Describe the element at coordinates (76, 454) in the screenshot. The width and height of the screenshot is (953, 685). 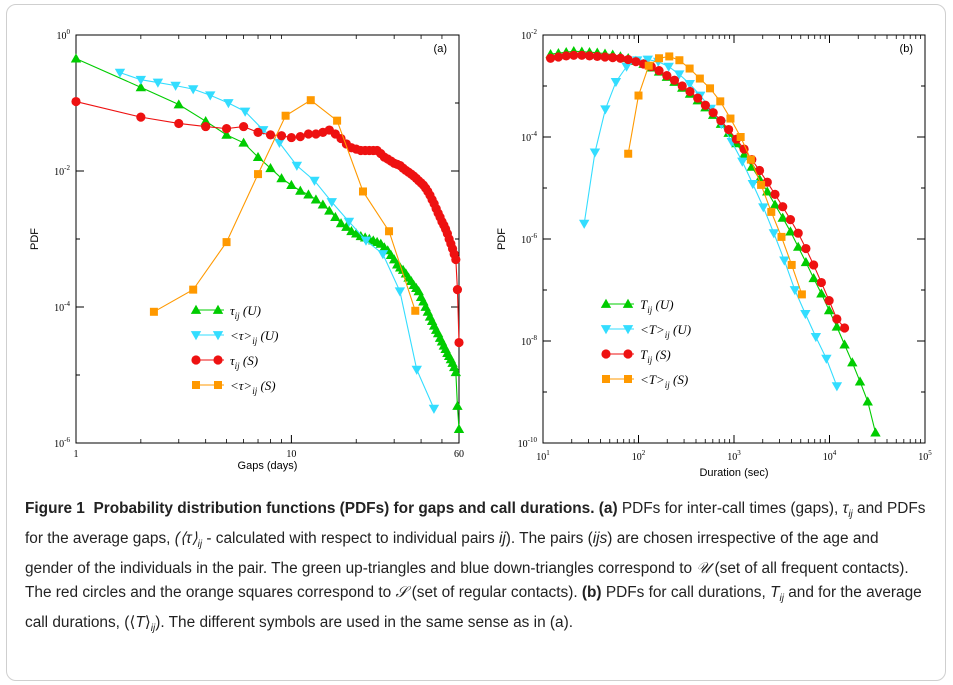
I see `panel-a-x-tick-label: 1` at that location.